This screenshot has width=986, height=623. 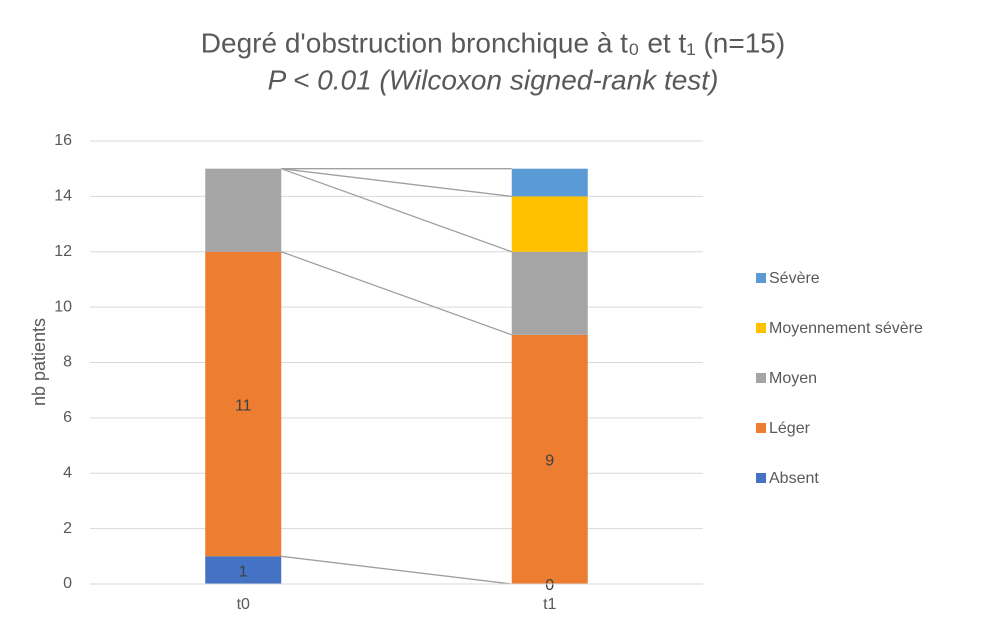 What do you see at coordinates (67, 362) in the screenshot?
I see `y-tick-label: 8` at bounding box center [67, 362].